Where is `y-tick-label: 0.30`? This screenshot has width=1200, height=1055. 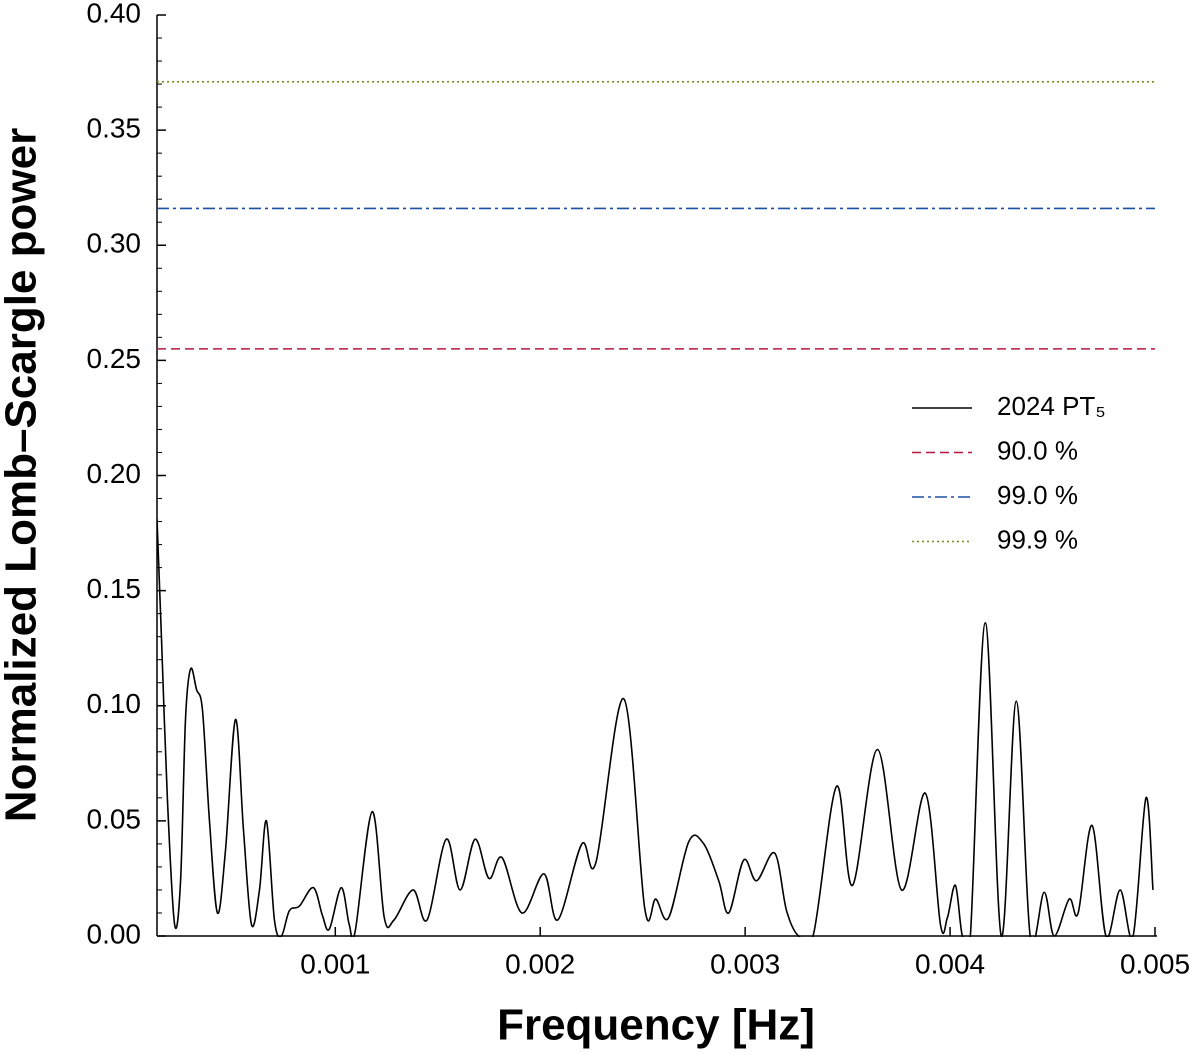 y-tick-label: 0.30 is located at coordinates (114, 243).